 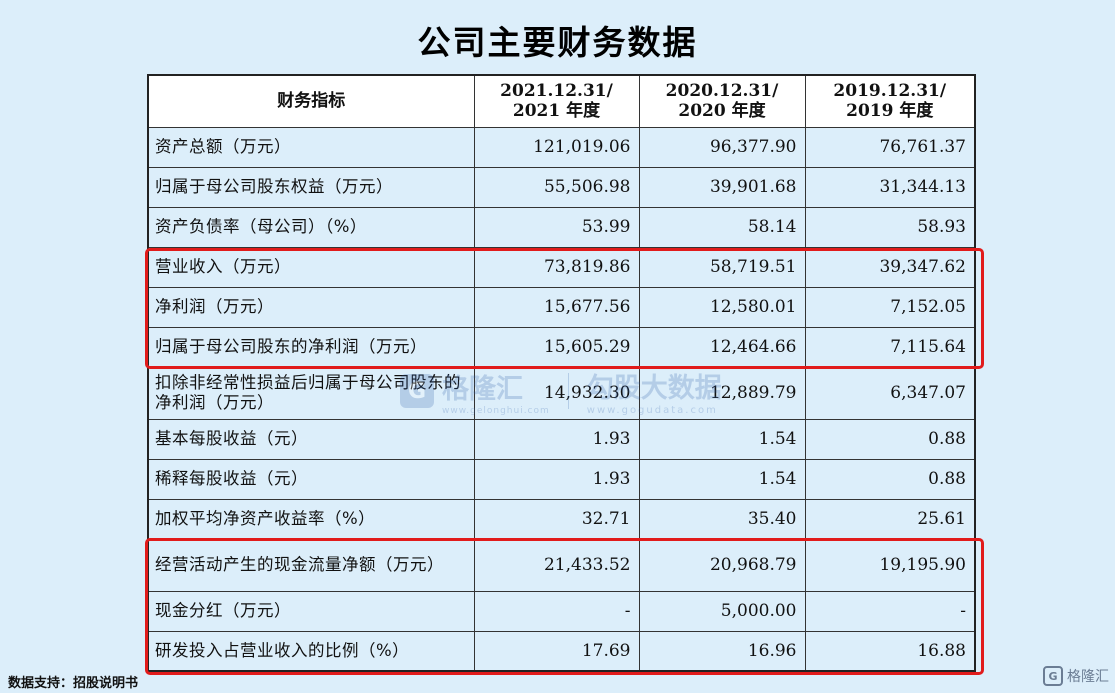 What do you see at coordinates (890, 307) in the screenshot?
I see `cell-2019: 7,152.05` at bounding box center [890, 307].